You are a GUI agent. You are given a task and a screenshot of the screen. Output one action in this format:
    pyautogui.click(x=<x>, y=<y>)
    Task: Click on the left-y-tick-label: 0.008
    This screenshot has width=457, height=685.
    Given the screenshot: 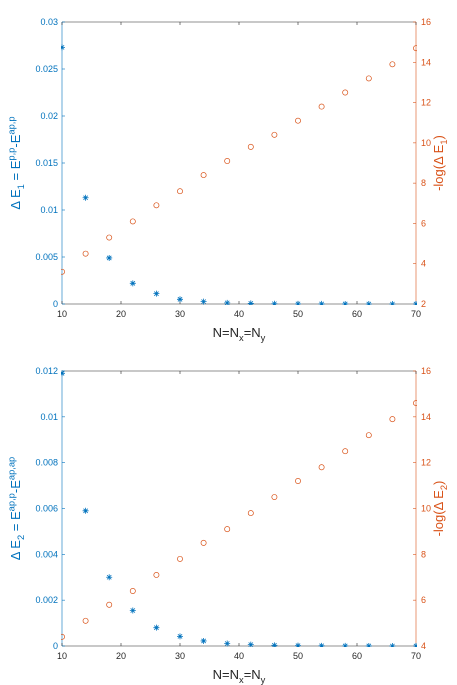 What is the action you would take?
    pyautogui.click(x=46, y=463)
    